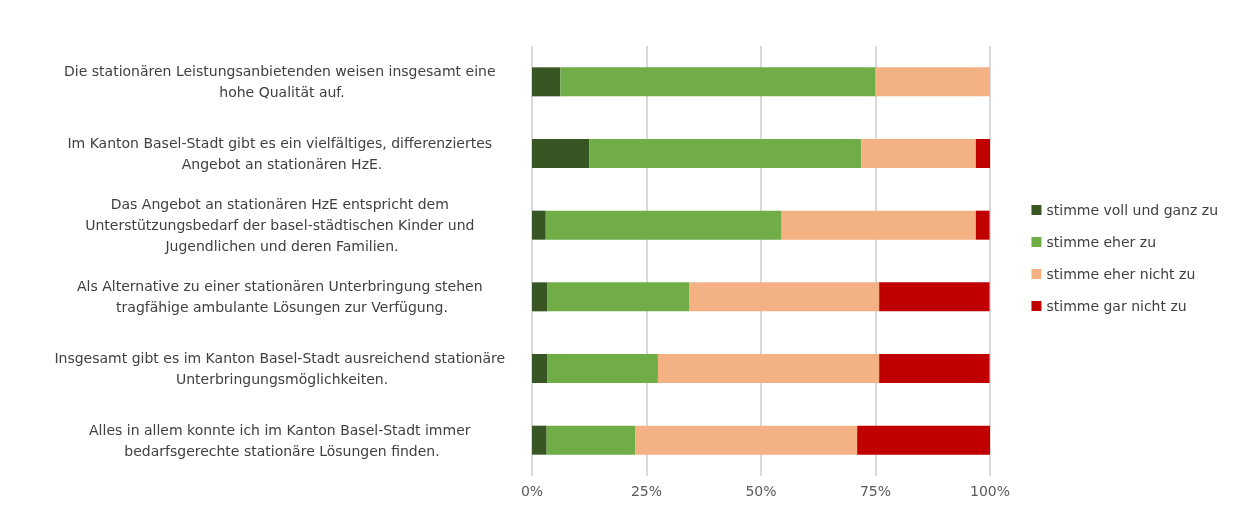 The image size is (1243, 516). What do you see at coordinates (532, 491) in the screenshot?
I see `x-tick-label: 0%` at bounding box center [532, 491].